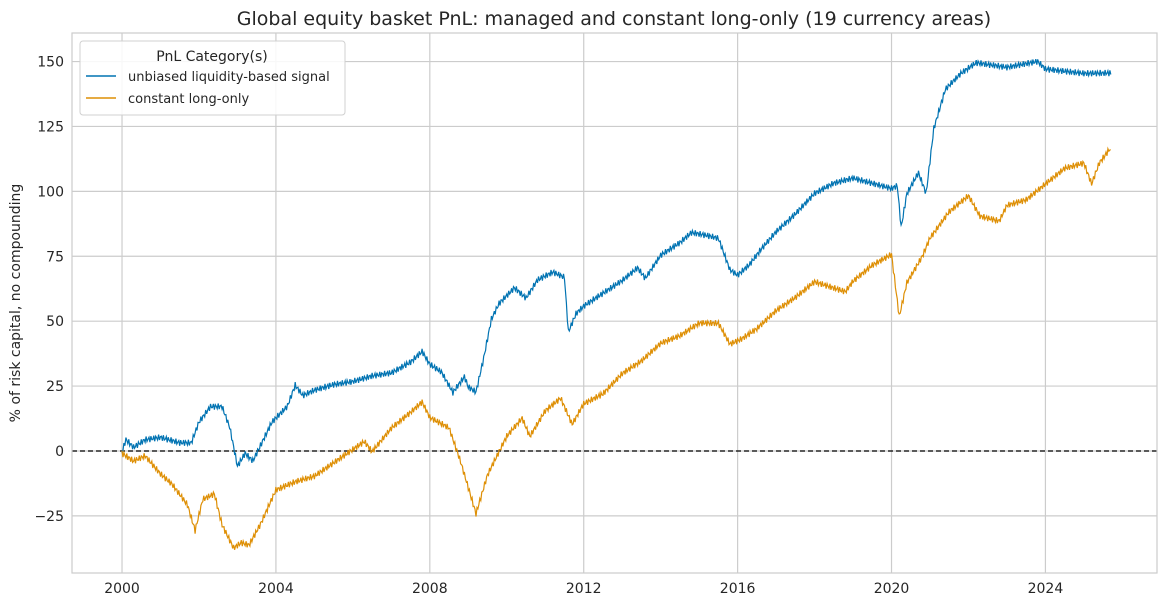 This screenshot has width=1166, height=615. I want to click on x-tick-label: 2004, so click(276, 589).